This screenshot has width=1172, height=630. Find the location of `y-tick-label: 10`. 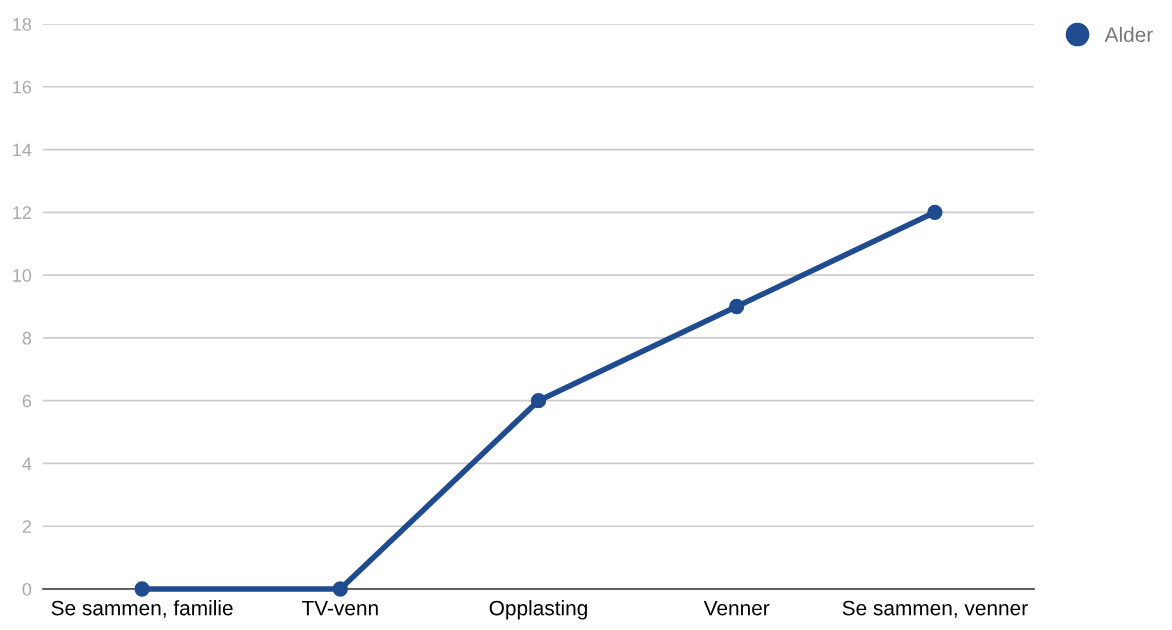

y-tick-label: 10 is located at coordinates (22, 275).